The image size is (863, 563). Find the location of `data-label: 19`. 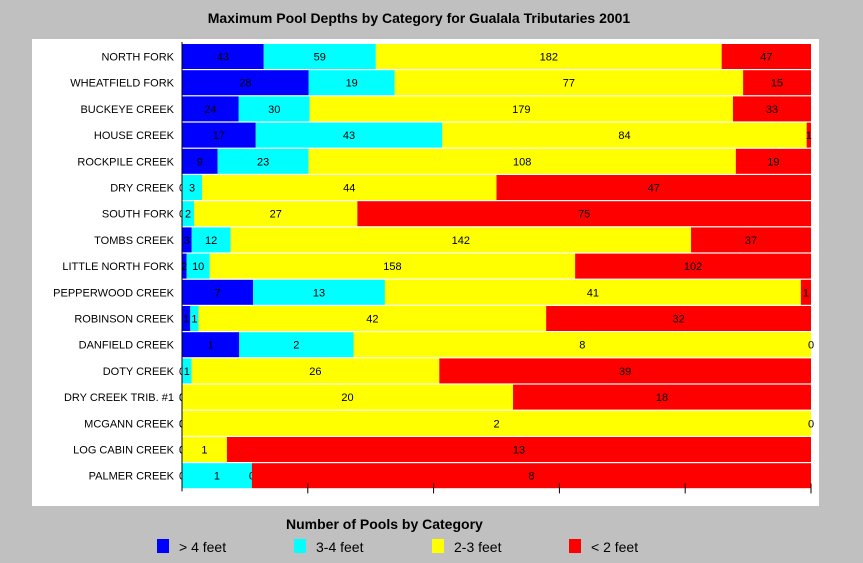

data-label: 19 is located at coordinates (352, 84).